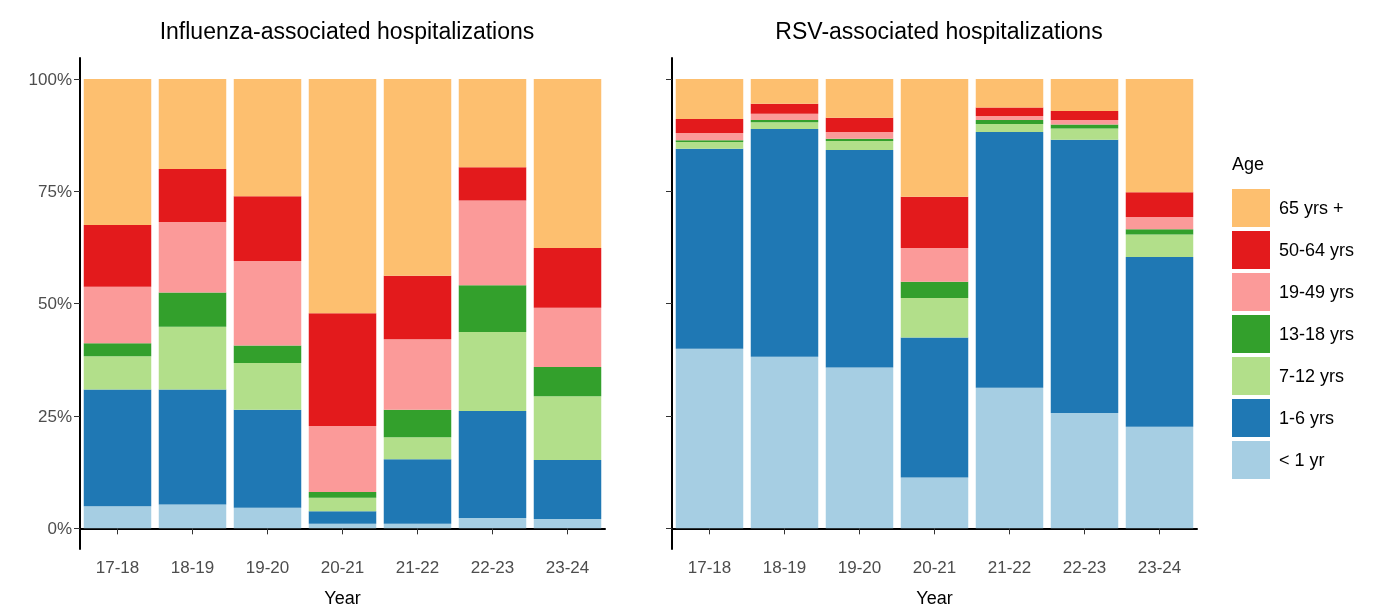 The width and height of the screenshot is (1380, 612). I want to click on chart-title: RSV-associated hospitalizations, so click(939, 30).